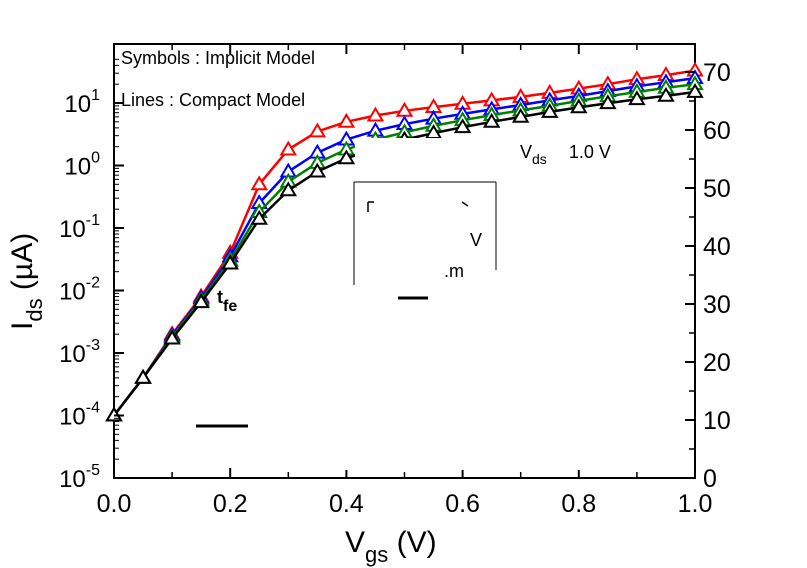 The image size is (807, 568). Describe the element at coordinates (526, 152) in the screenshot. I see `vds-annotation-main: V` at that location.